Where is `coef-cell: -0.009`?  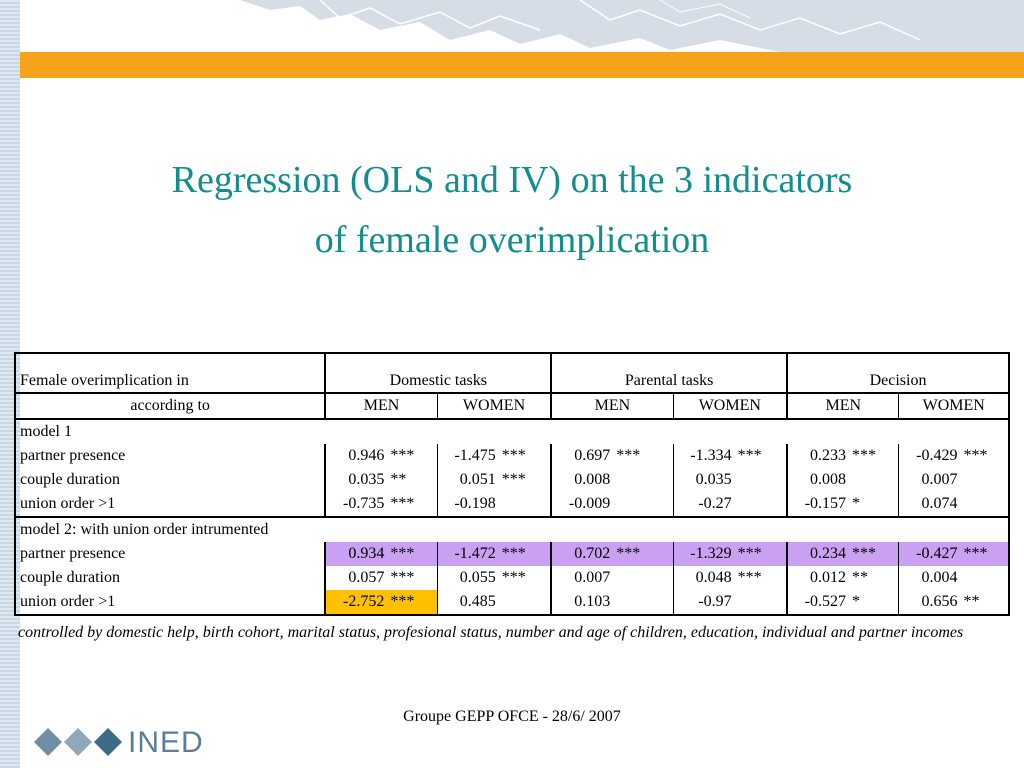 coef-cell: -0.009 is located at coordinates (612, 504).